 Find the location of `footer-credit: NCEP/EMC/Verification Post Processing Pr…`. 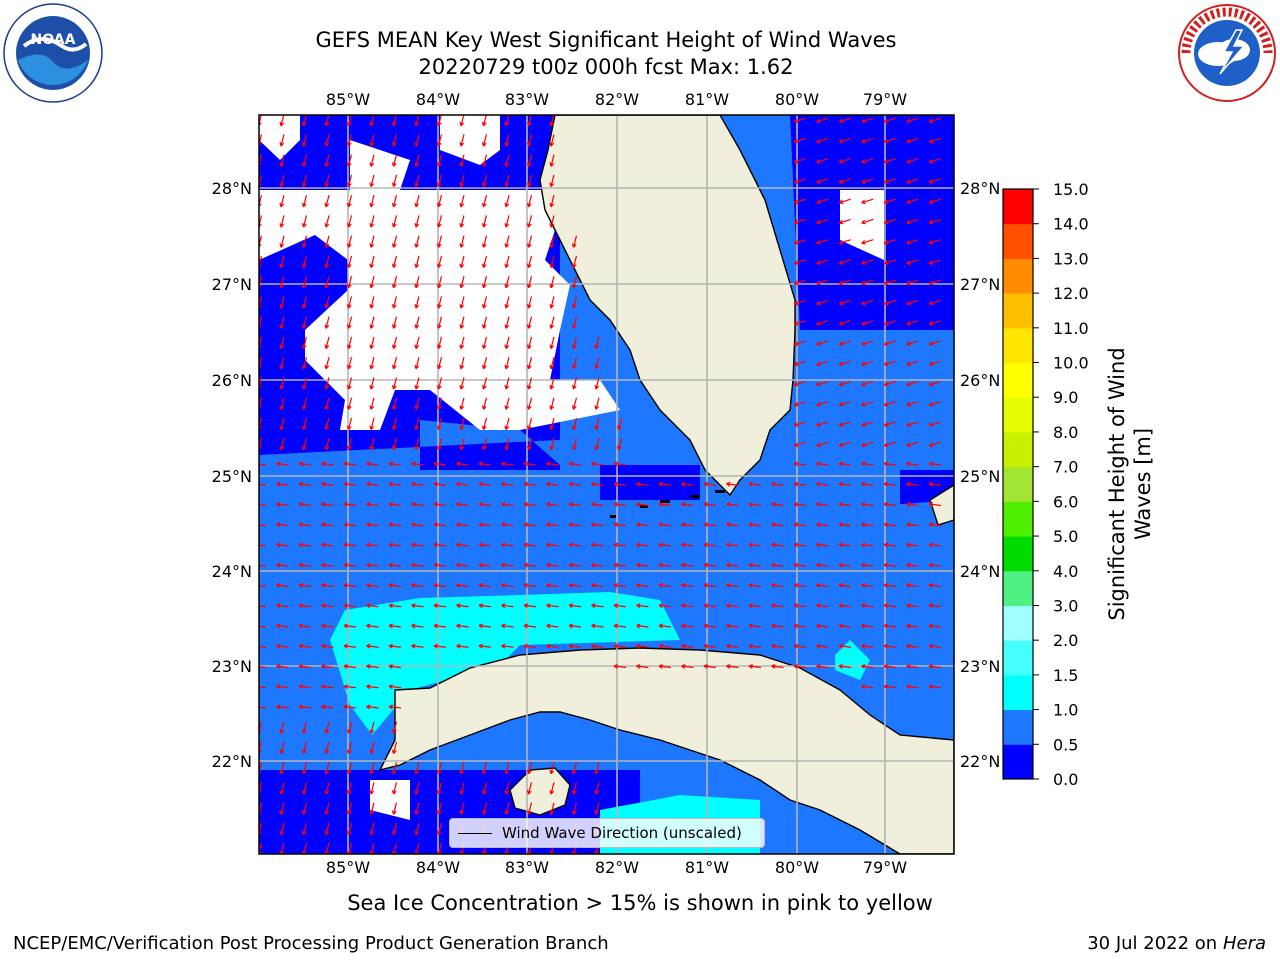

footer-credit: NCEP/EMC/Verification Post Processing Pr… is located at coordinates (311, 943).